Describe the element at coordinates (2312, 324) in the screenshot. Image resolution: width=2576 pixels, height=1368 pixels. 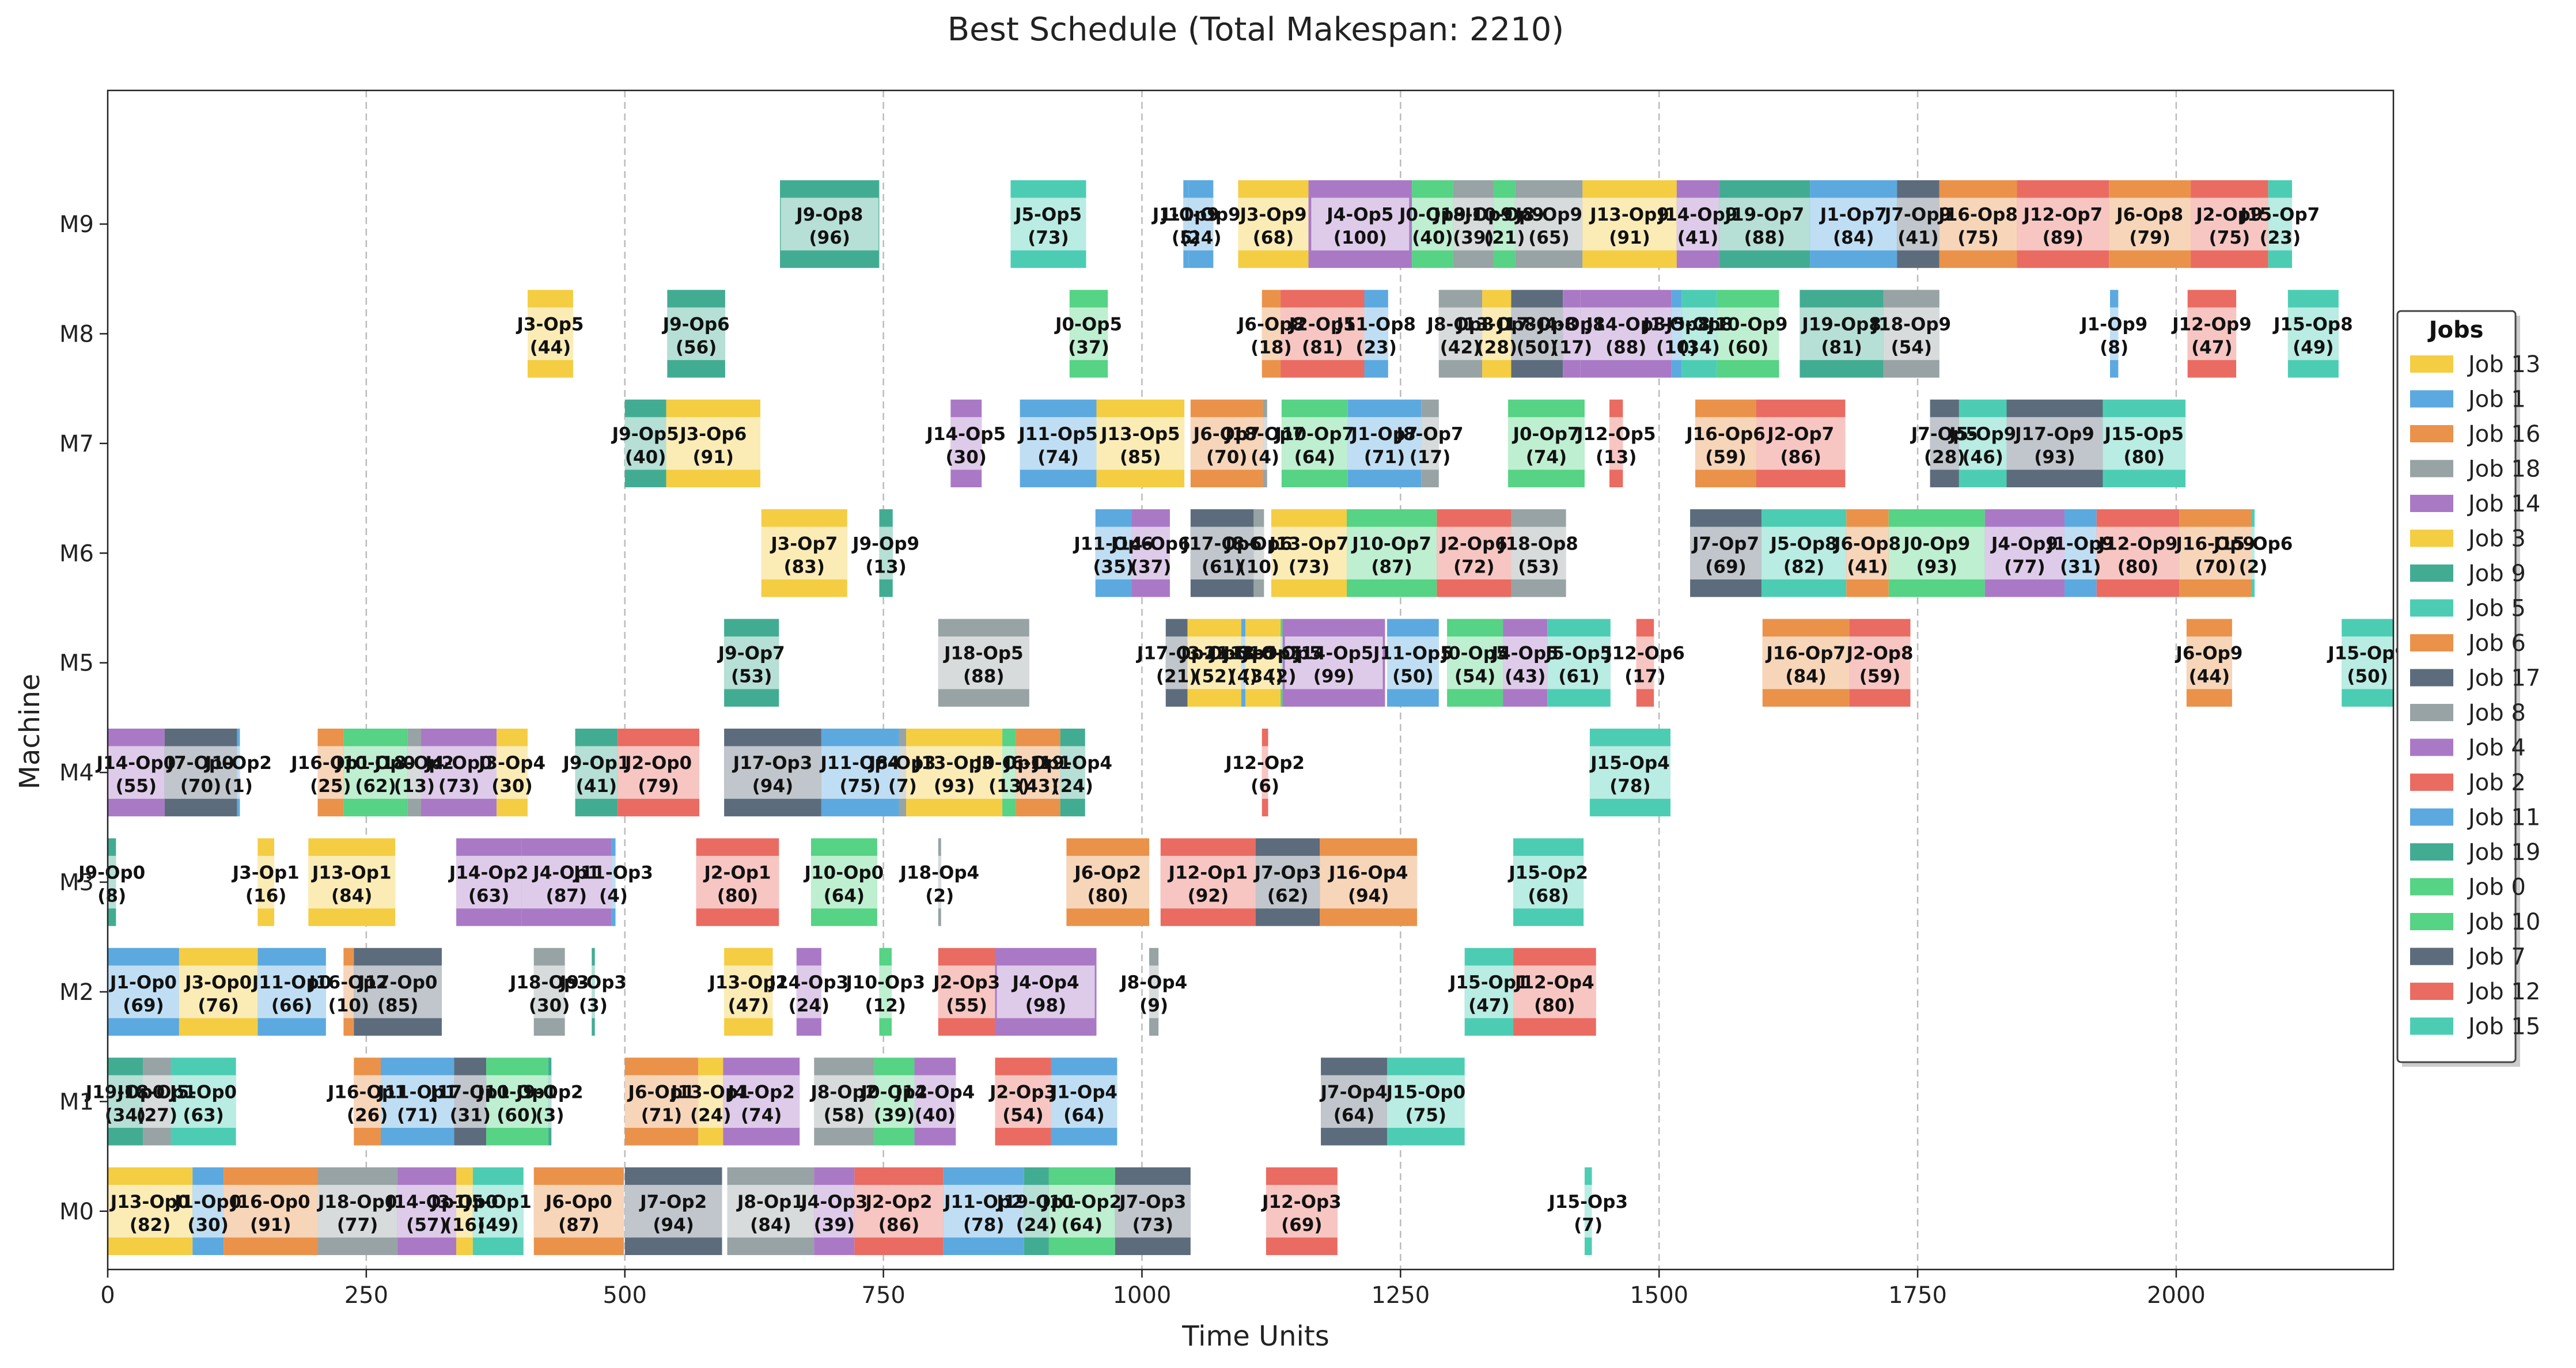
I see `bar-label-name: J15-Op8` at that location.